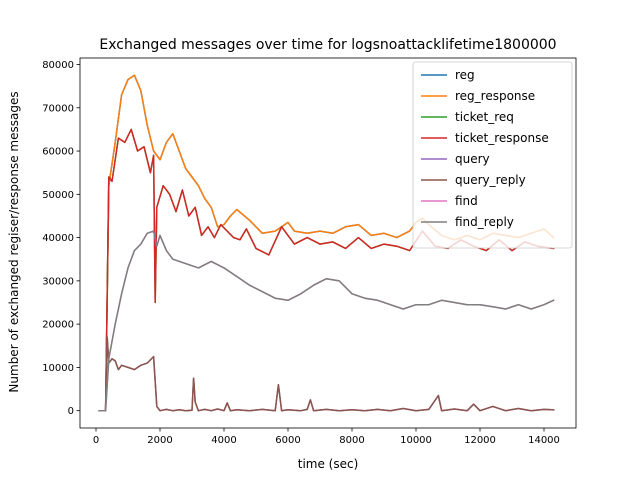 Image resolution: width=640 pixels, height=484 pixels. What do you see at coordinates (58, 281) in the screenshot?
I see `y-tick-label: 30000` at bounding box center [58, 281].